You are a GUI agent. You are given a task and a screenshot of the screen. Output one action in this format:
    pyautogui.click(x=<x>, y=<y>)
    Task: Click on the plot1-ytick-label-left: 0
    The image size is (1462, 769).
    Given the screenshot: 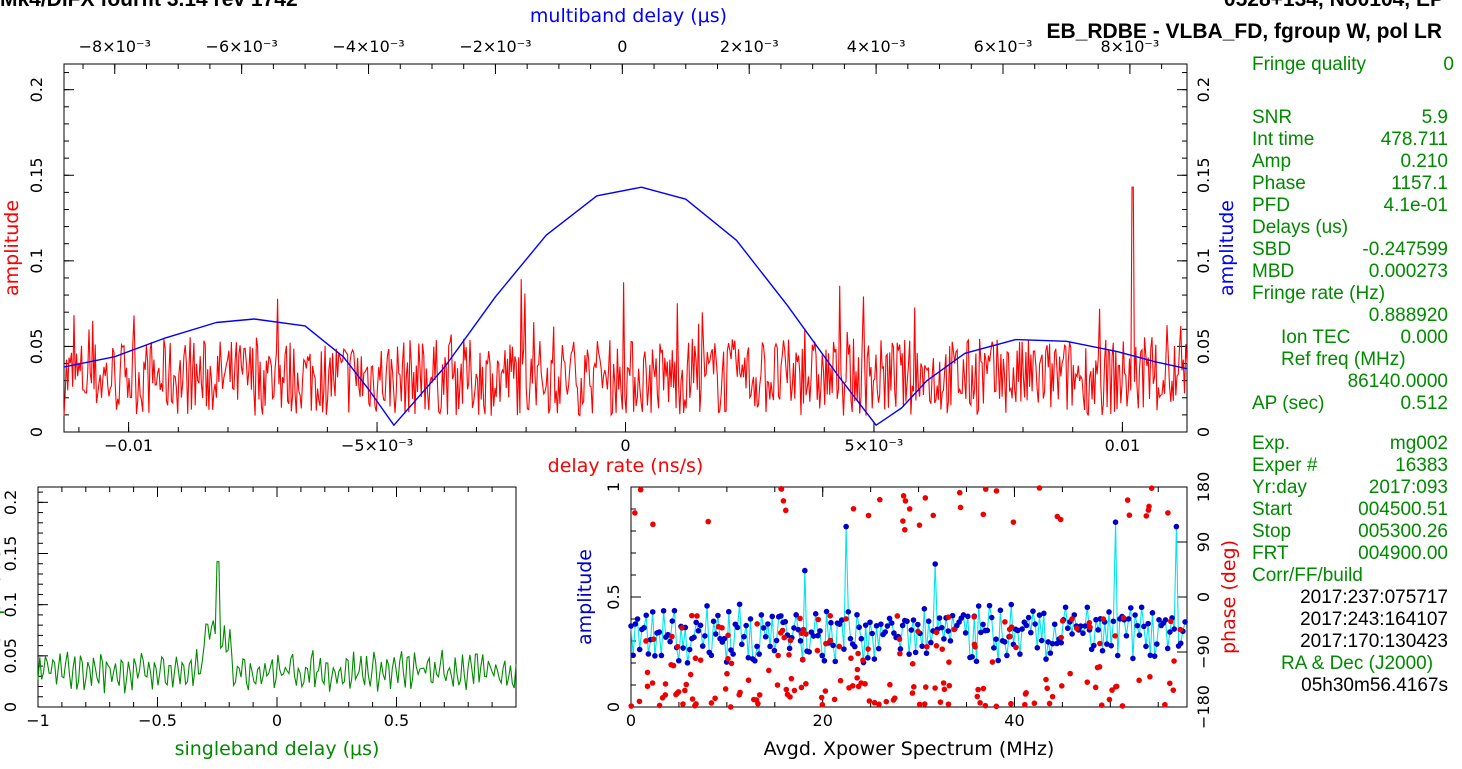 What is the action you would take?
    pyautogui.click(x=36, y=432)
    